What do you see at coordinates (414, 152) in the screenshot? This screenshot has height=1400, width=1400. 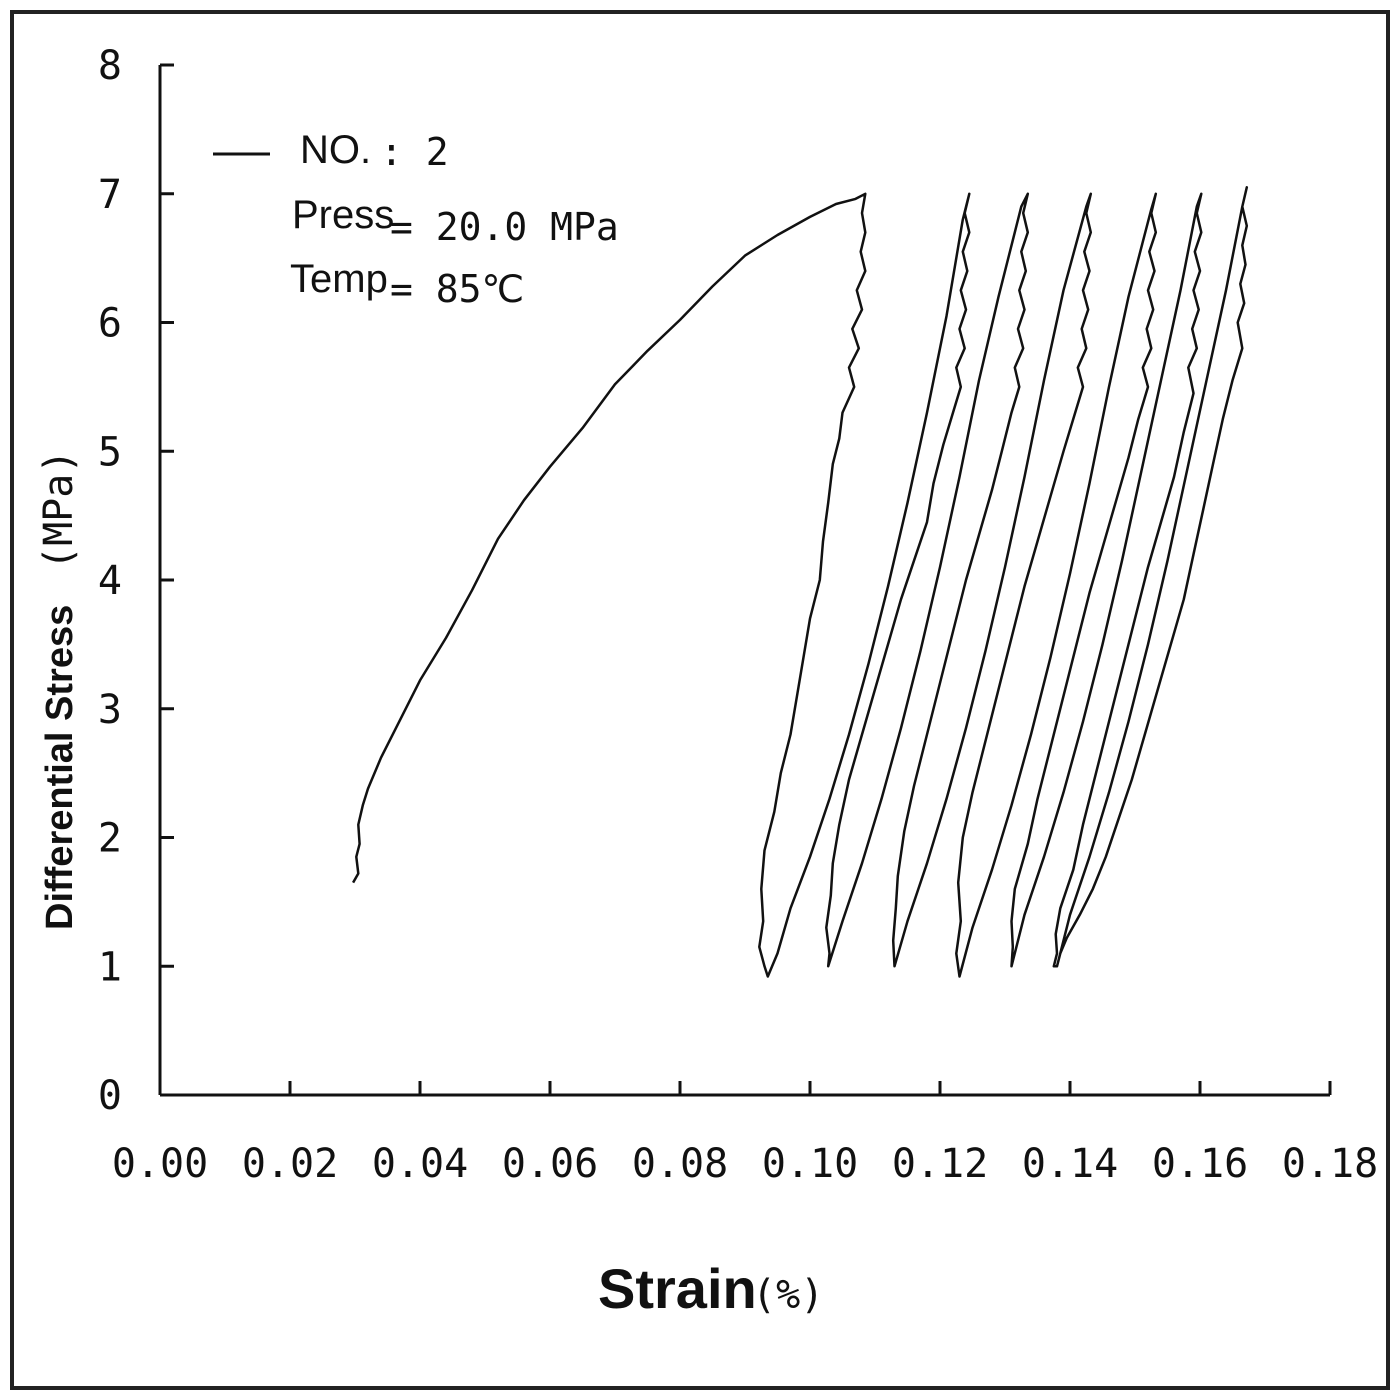 I see `legend-value-no: : 2` at bounding box center [414, 152].